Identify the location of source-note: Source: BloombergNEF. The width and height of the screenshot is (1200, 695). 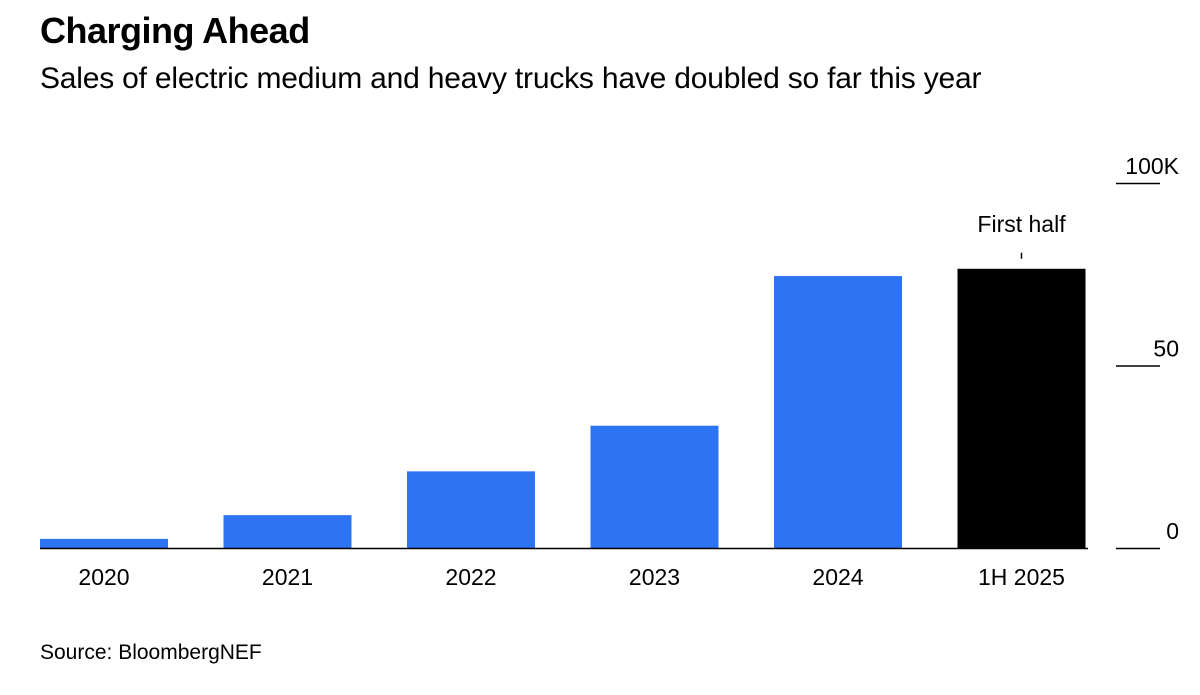
(151, 652).